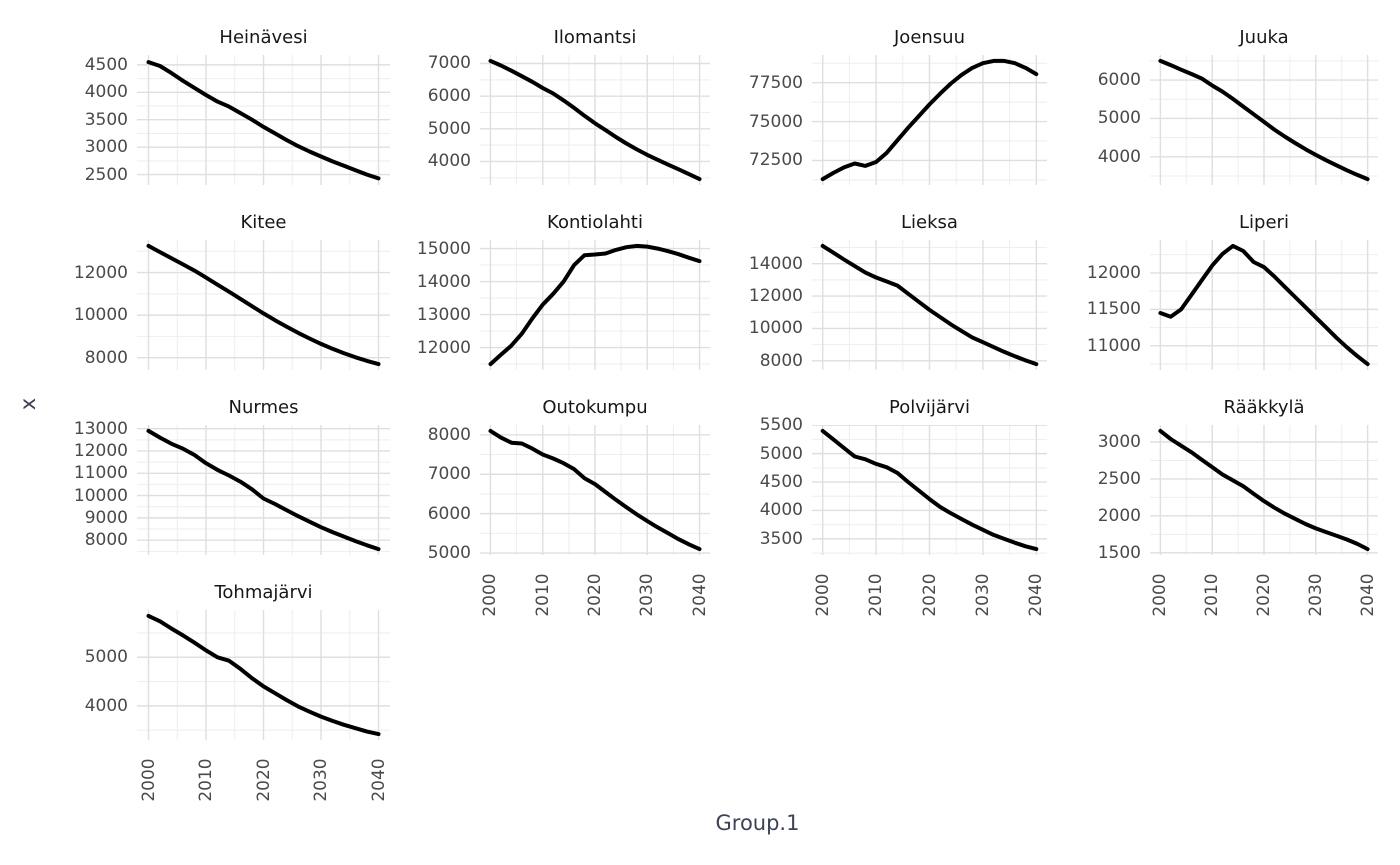 The width and height of the screenshot is (1400, 865). I want to click on panel-raakkyla, so click(1264, 490).